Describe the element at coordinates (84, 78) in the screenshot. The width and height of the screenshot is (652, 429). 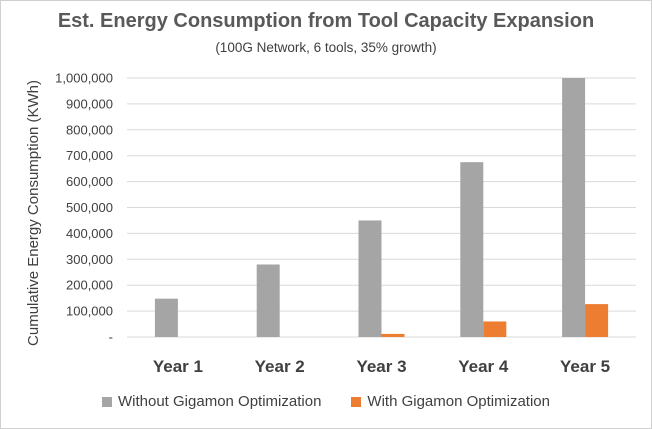
I see `y-tick-label: 1,000,000` at that location.